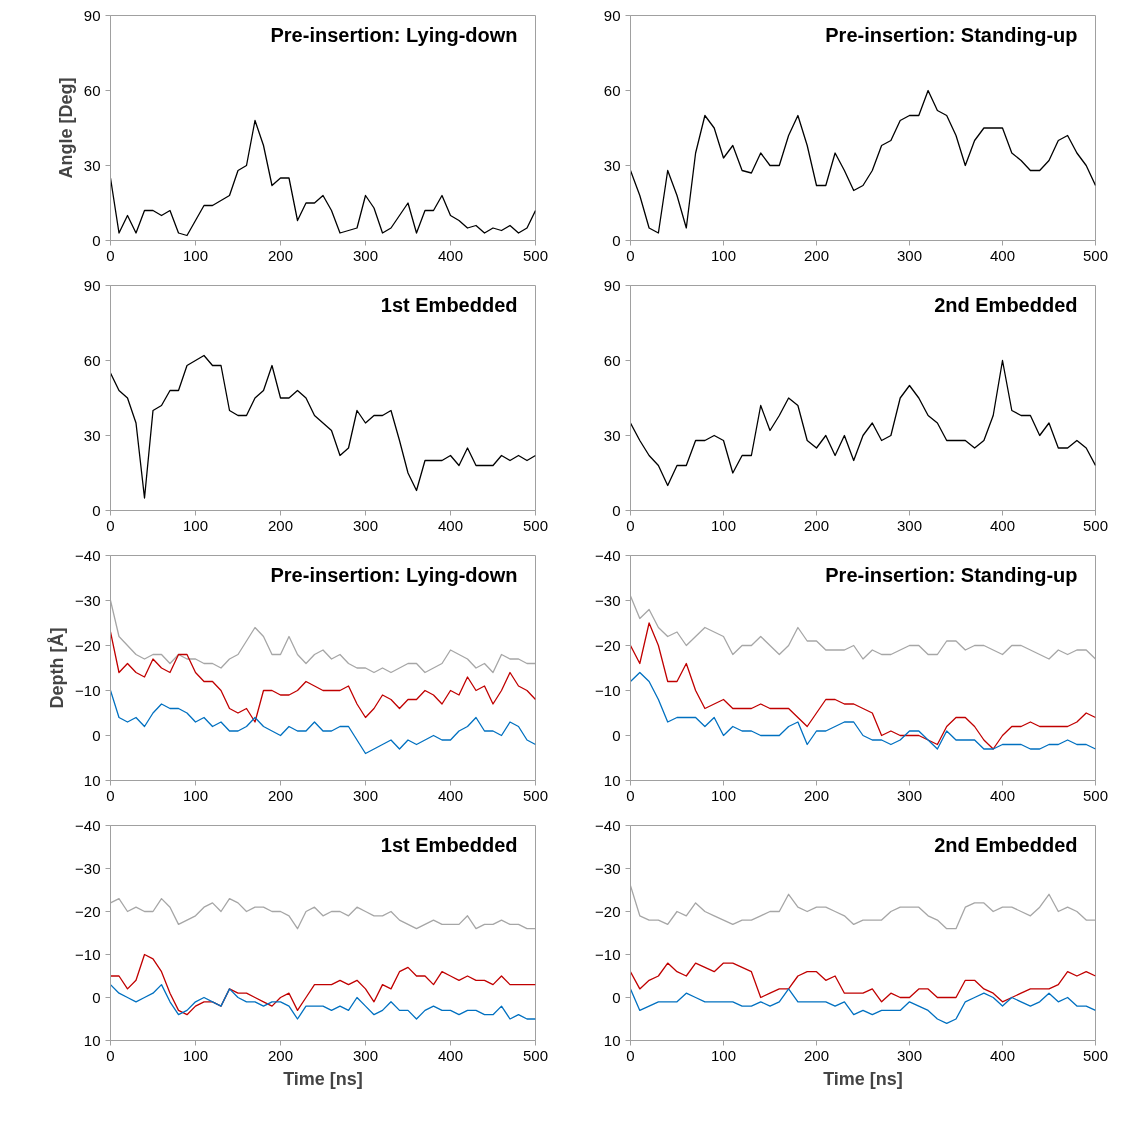  Describe the element at coordinates (57, 668) in the screenshot. I see `y-axis-title: Depth [Å]` at that location.